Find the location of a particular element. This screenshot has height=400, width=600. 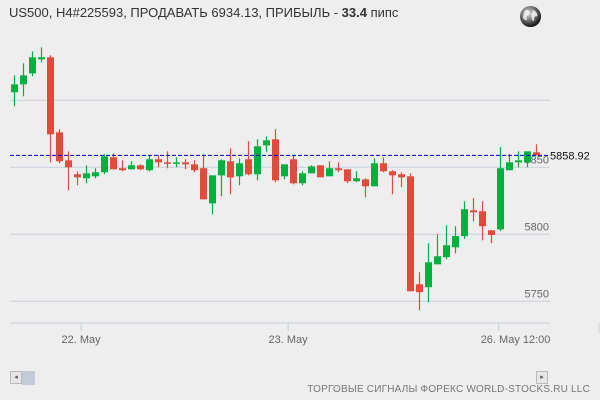

scroll-left-button: ◂ is located at coordinates (16, 377).